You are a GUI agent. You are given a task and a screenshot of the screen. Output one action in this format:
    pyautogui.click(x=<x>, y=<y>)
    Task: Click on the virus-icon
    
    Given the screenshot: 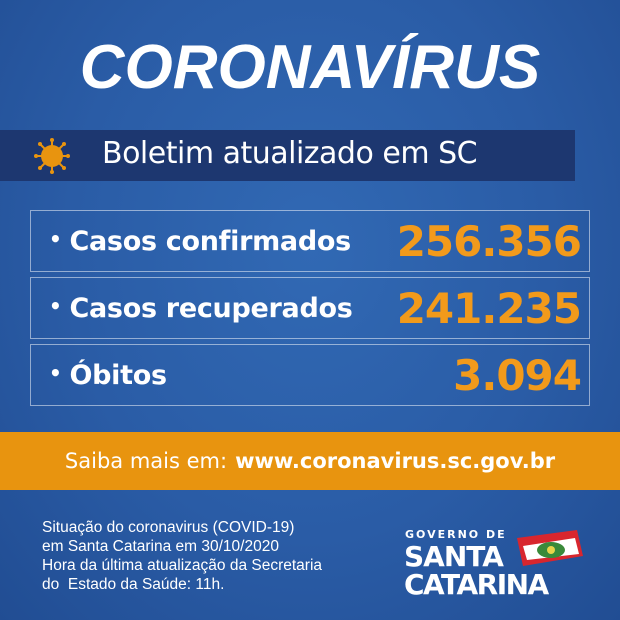 What is the action you would take?
    pyautogui.click(x=52, y=156)
    